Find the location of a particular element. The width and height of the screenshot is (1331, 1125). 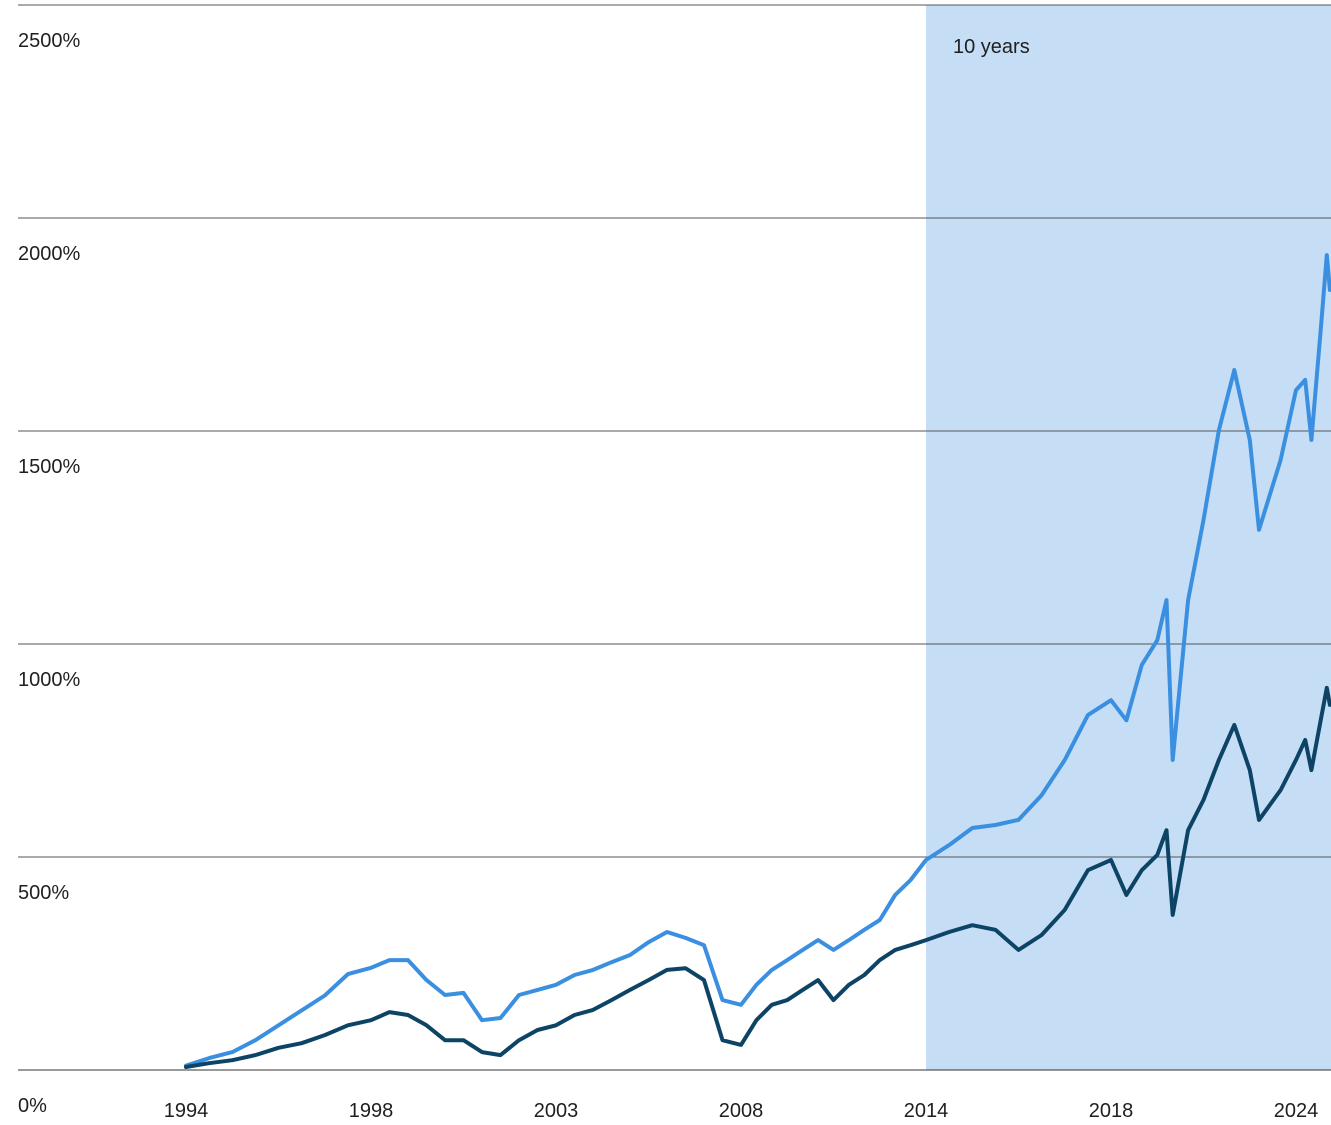

y-tick-label: 2000% is located at coordinates (49, 254).